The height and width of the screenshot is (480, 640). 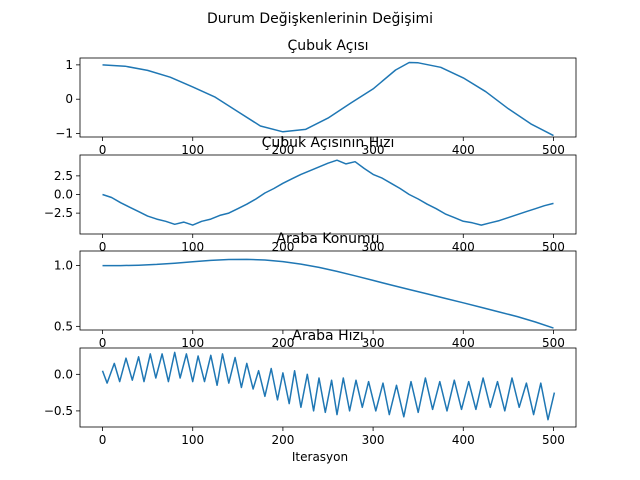 I want to click on y-tick-label: 1.0, so click(x=63, y=266).